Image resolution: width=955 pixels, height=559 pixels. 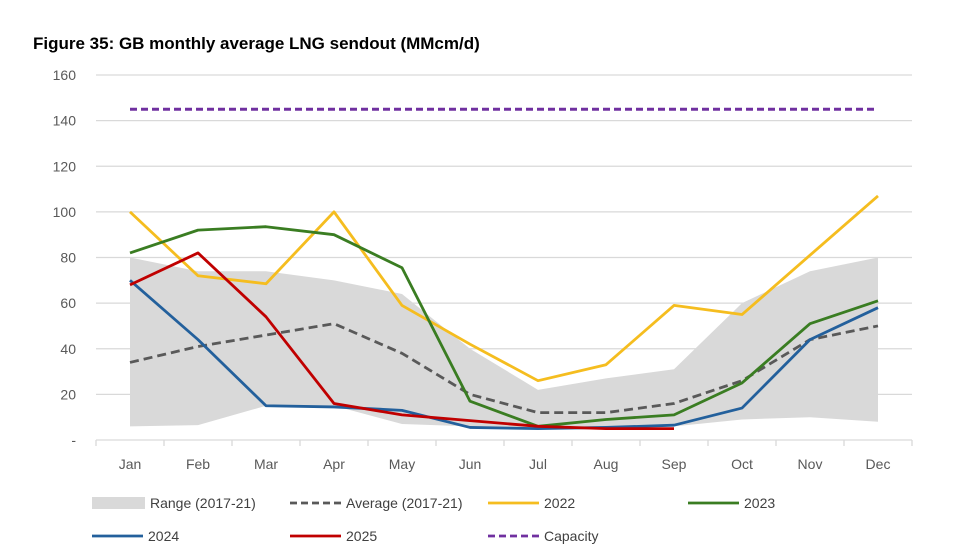 What do you see at coordinates (65, 121) in the screenshot?
I see `y-tick-label: 140` at bounding box center [65, 121].